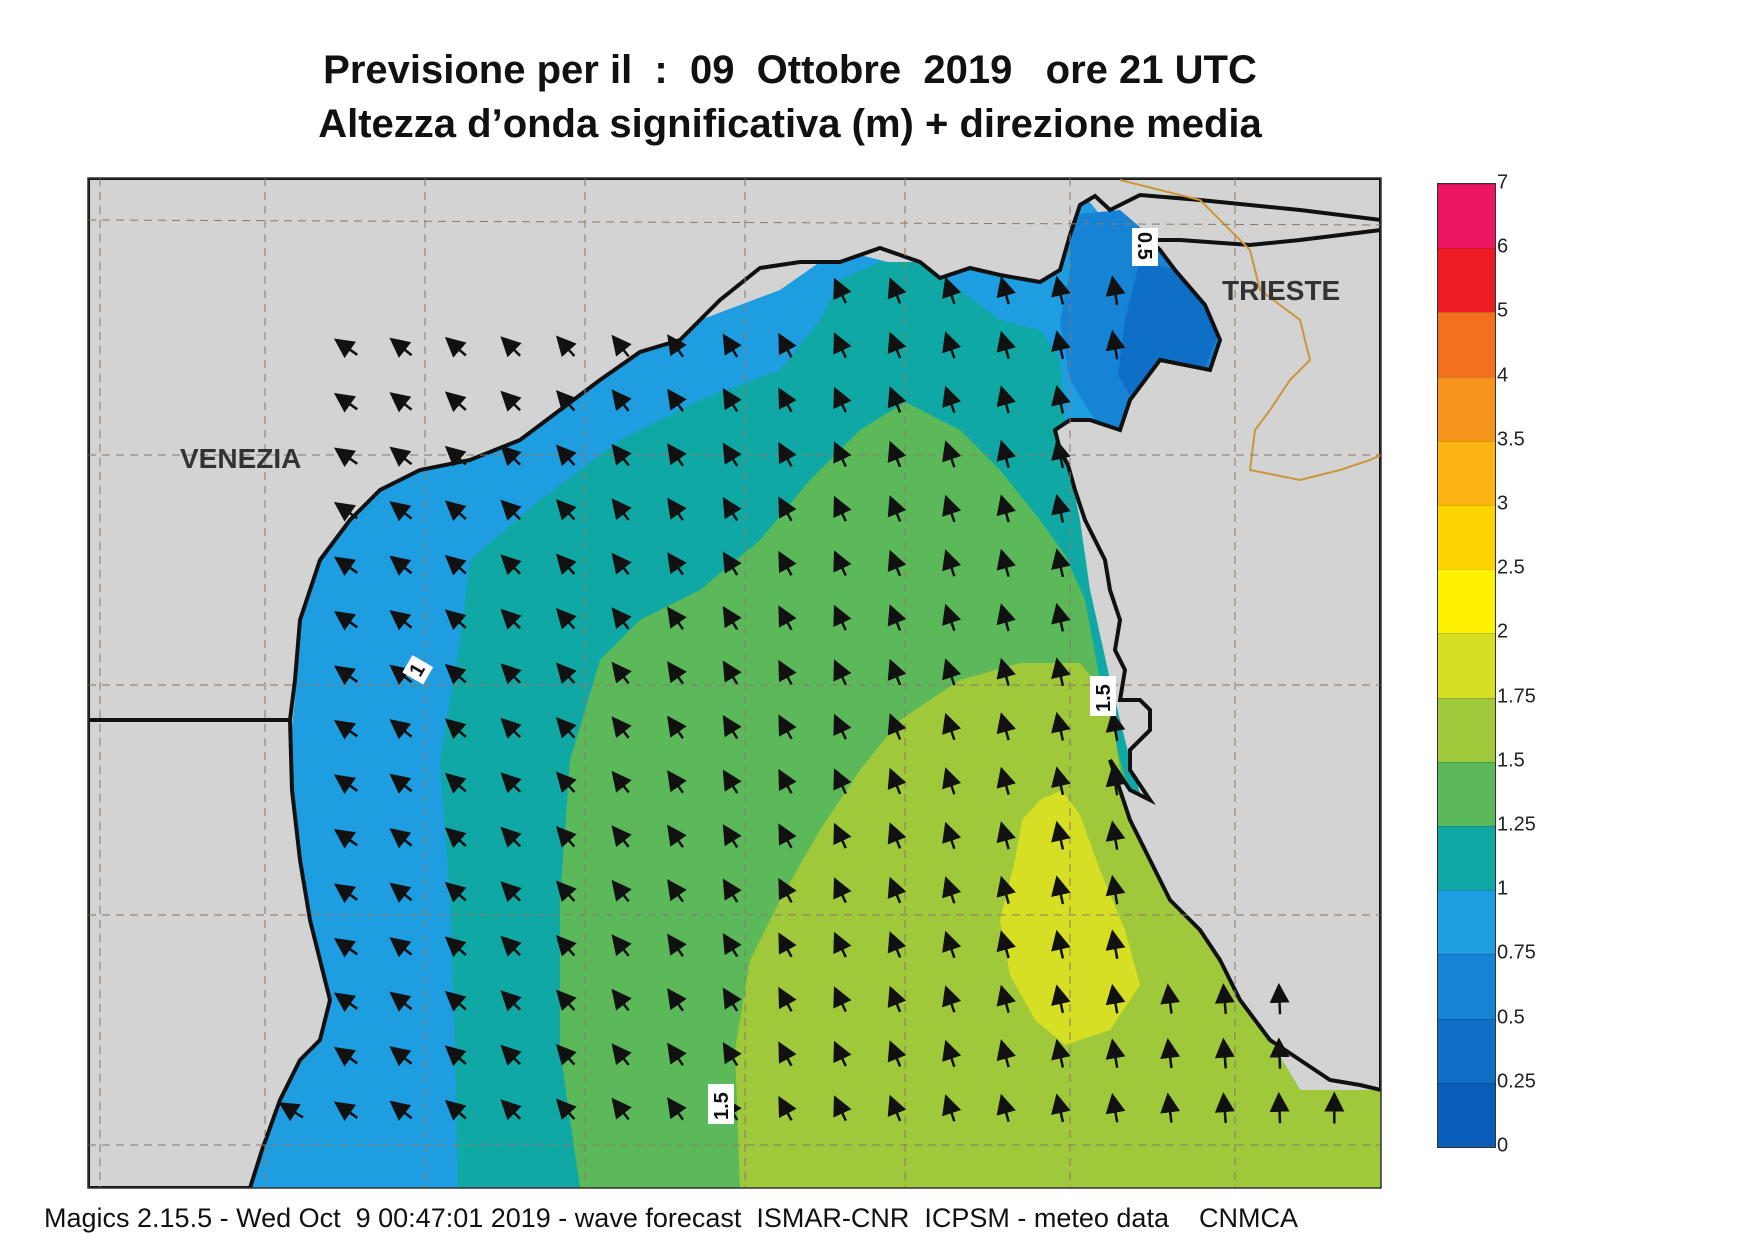 Image resolution: width=1755 pixels, height=1242 pixels. What do you see at coordinates (1516, 952) in the screenshot?
I see `legend-label-0.75: 0.75` at bounding box center [1516, 952].